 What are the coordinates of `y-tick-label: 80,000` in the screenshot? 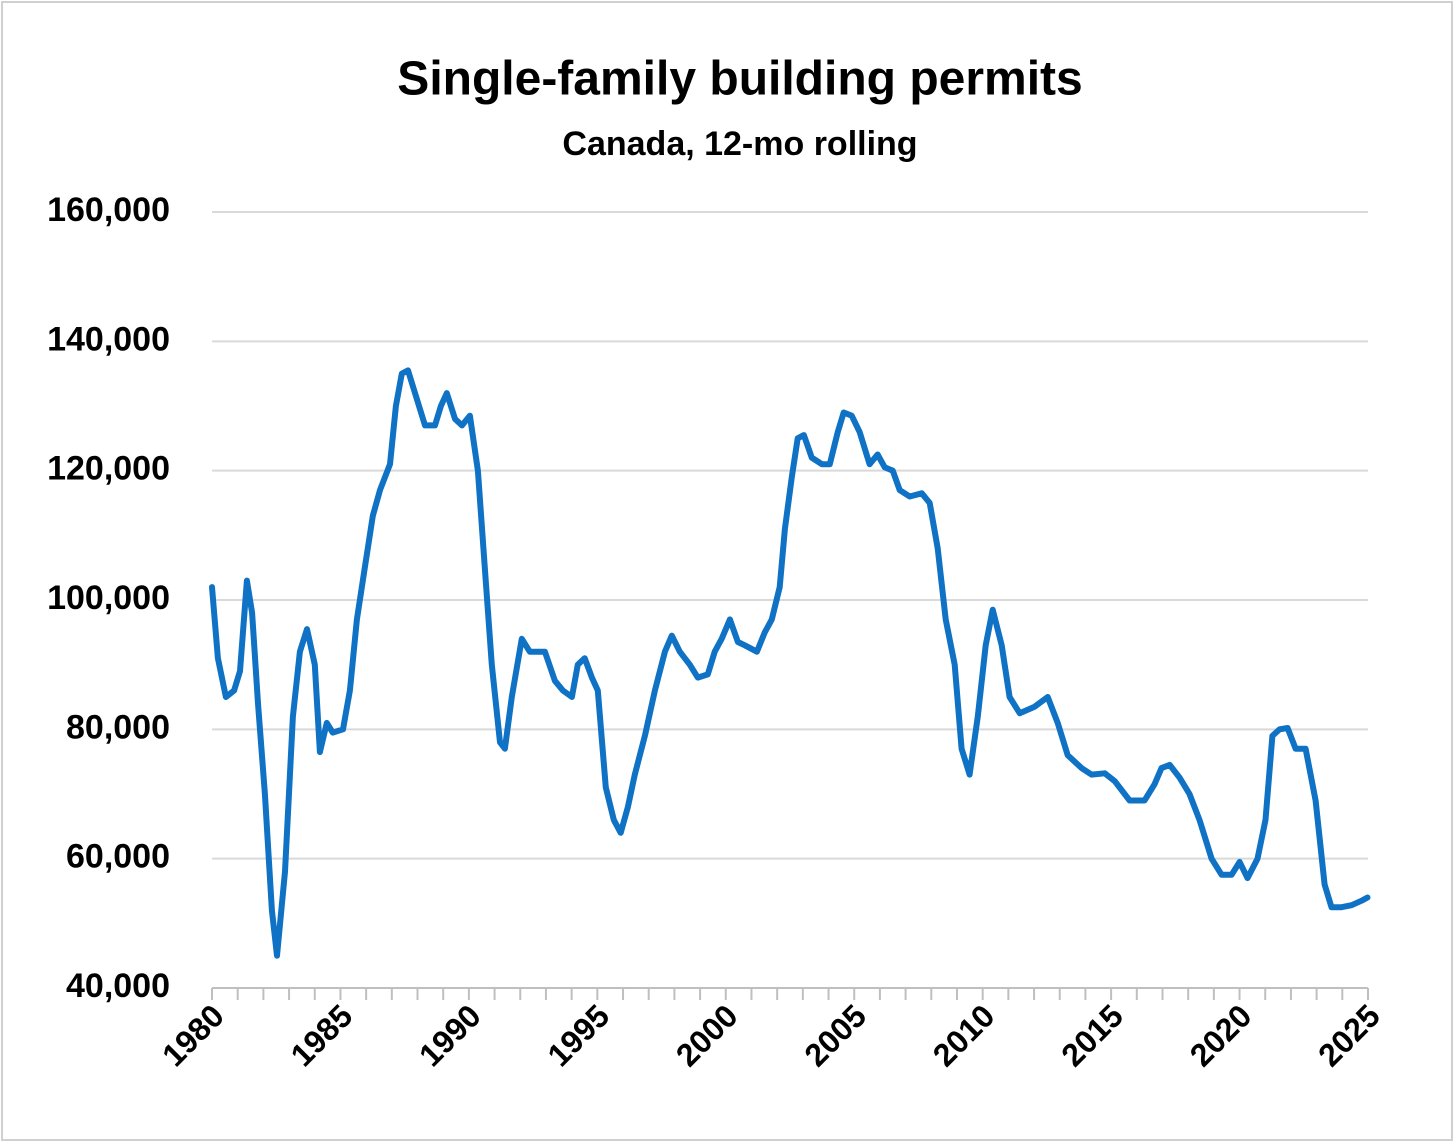 It's located at (118, 727).